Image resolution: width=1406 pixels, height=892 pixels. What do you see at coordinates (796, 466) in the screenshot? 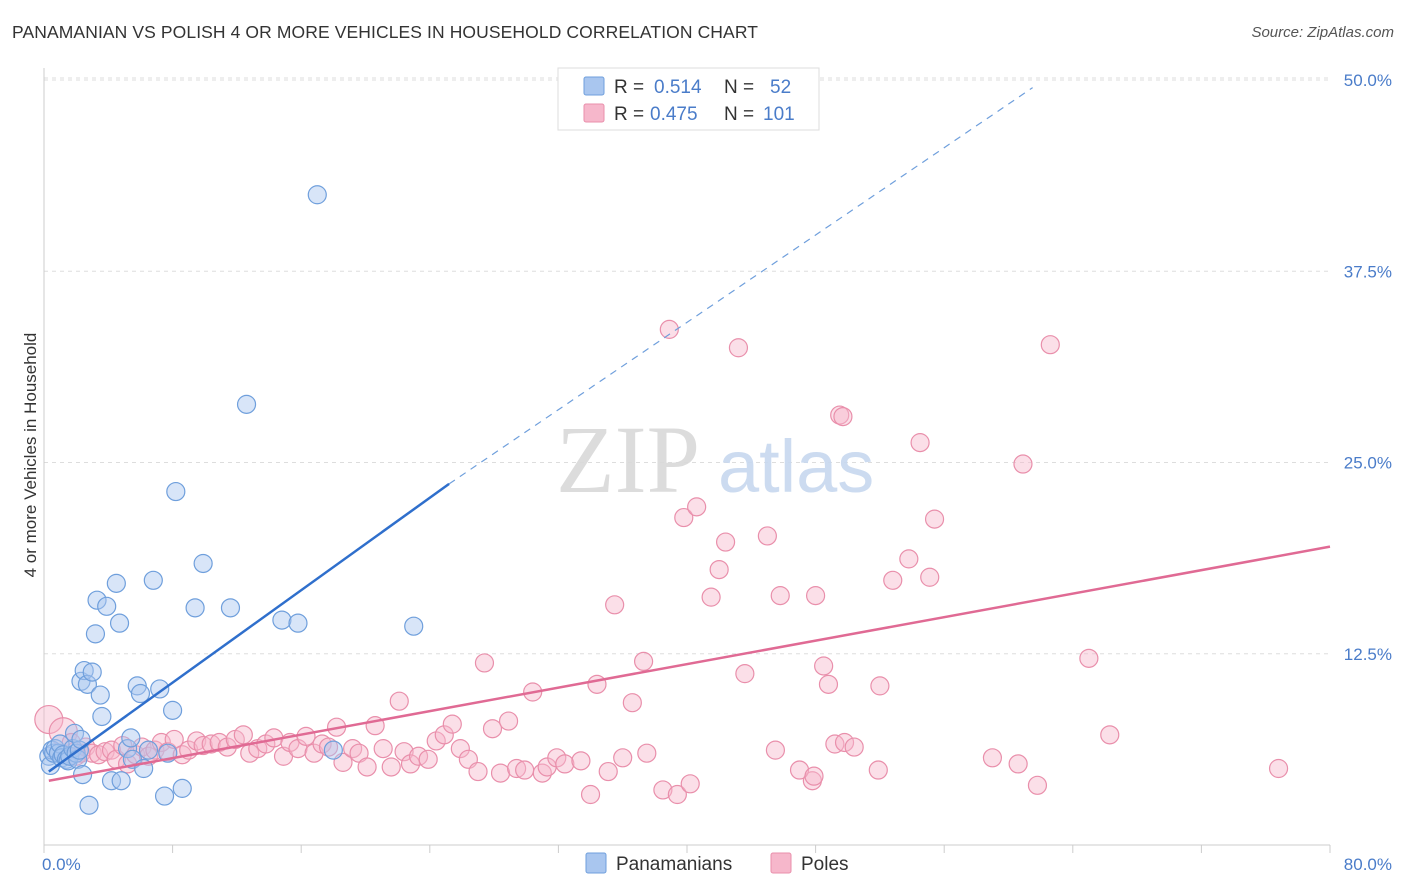
I see `watermark-atlas: atlas` at bounding box center [796, 466].